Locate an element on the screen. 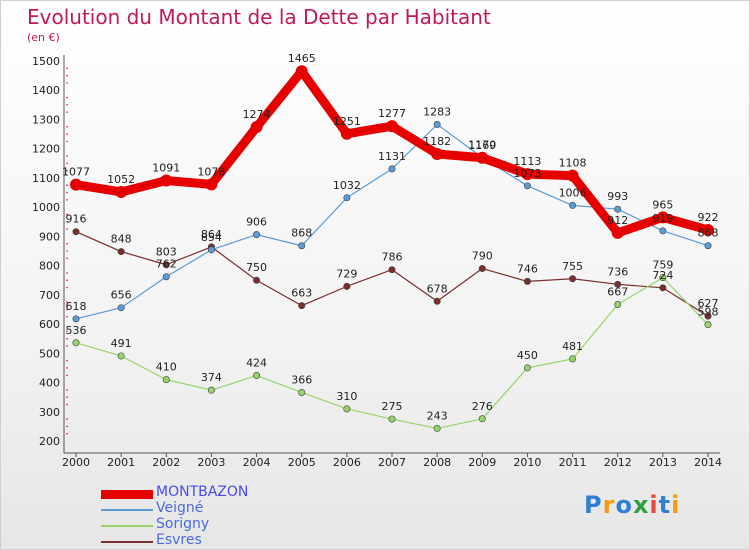 The image size is (750, 550). data-label: 1277 is located at coordinates (392, 113).